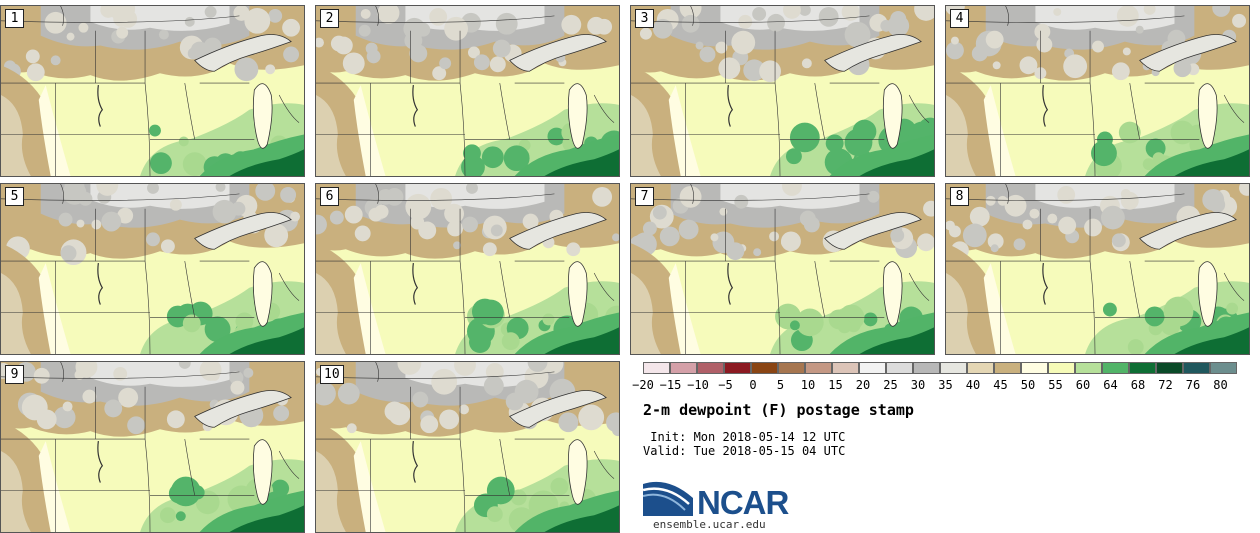 This screenshot has height=533, width=1260. What do you see at coordinates (945, 385) in the screenshot?
I see `colorbar-tick-label: 35` at bounding box center [945, 385].